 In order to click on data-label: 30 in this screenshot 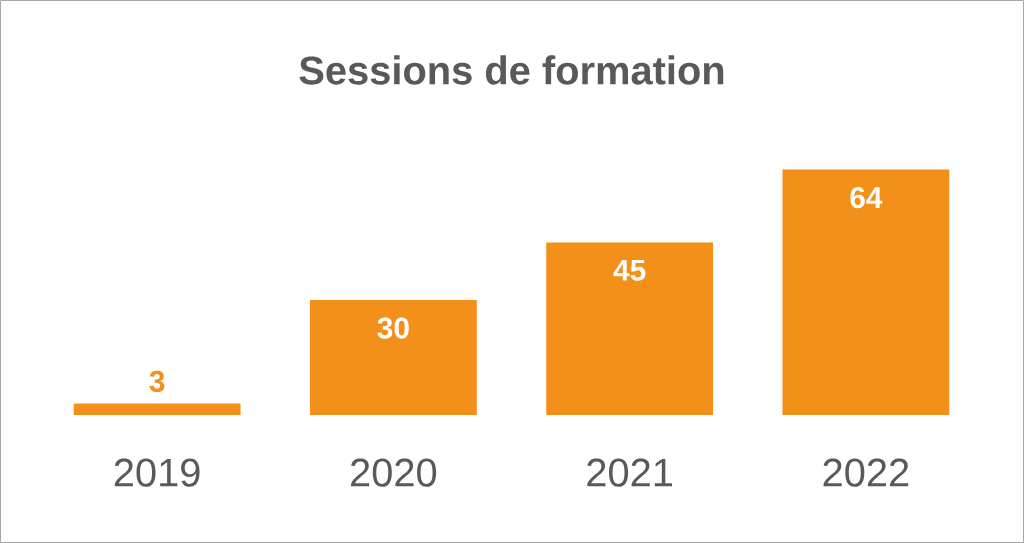, I will do `click(393, 328)`.